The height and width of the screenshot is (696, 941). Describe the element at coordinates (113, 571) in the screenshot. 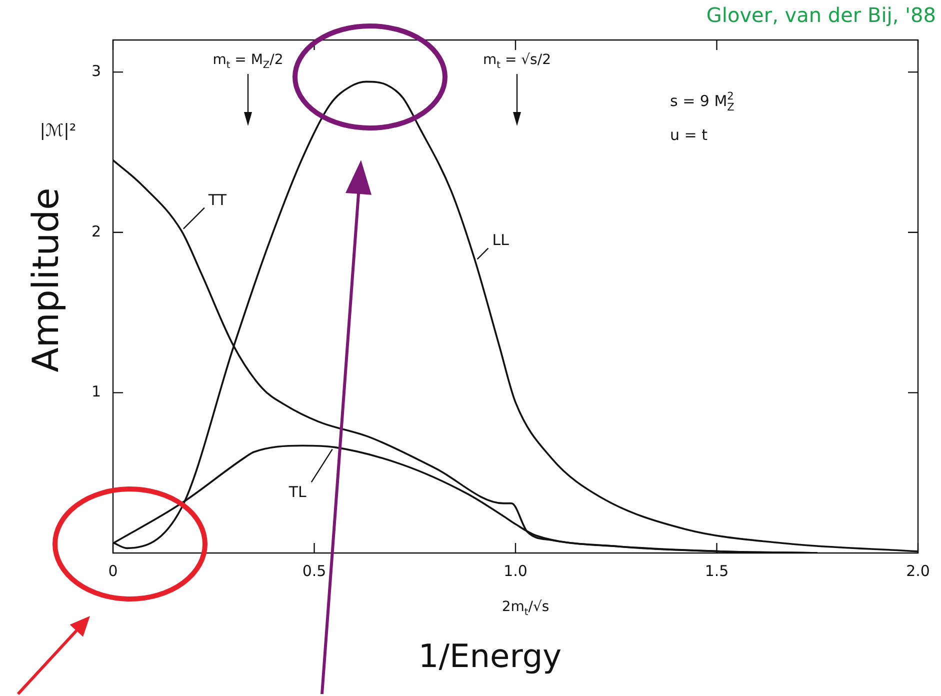

I see `x-tick-label: 0` at that location.